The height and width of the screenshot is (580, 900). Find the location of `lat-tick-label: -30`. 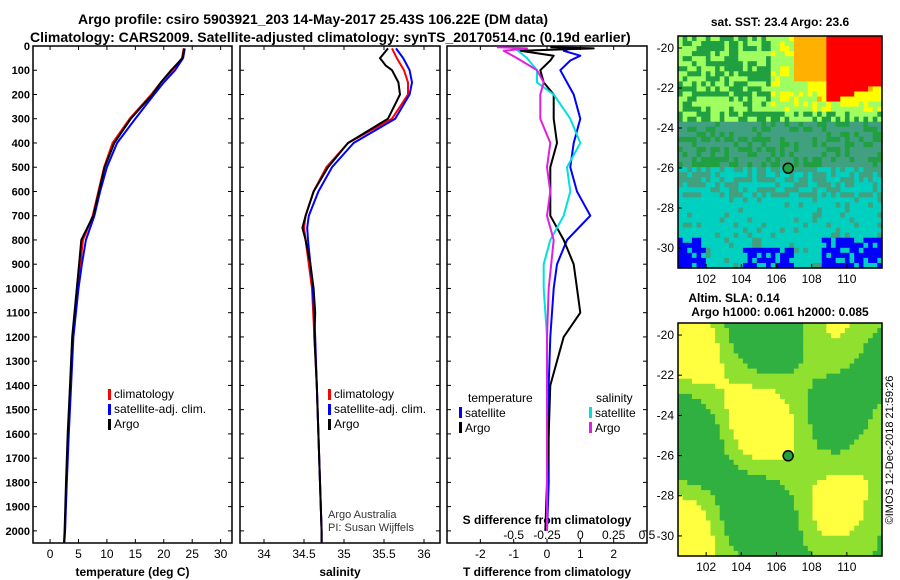

lat-tick-label: -30 is located at coordinates (666, 536).